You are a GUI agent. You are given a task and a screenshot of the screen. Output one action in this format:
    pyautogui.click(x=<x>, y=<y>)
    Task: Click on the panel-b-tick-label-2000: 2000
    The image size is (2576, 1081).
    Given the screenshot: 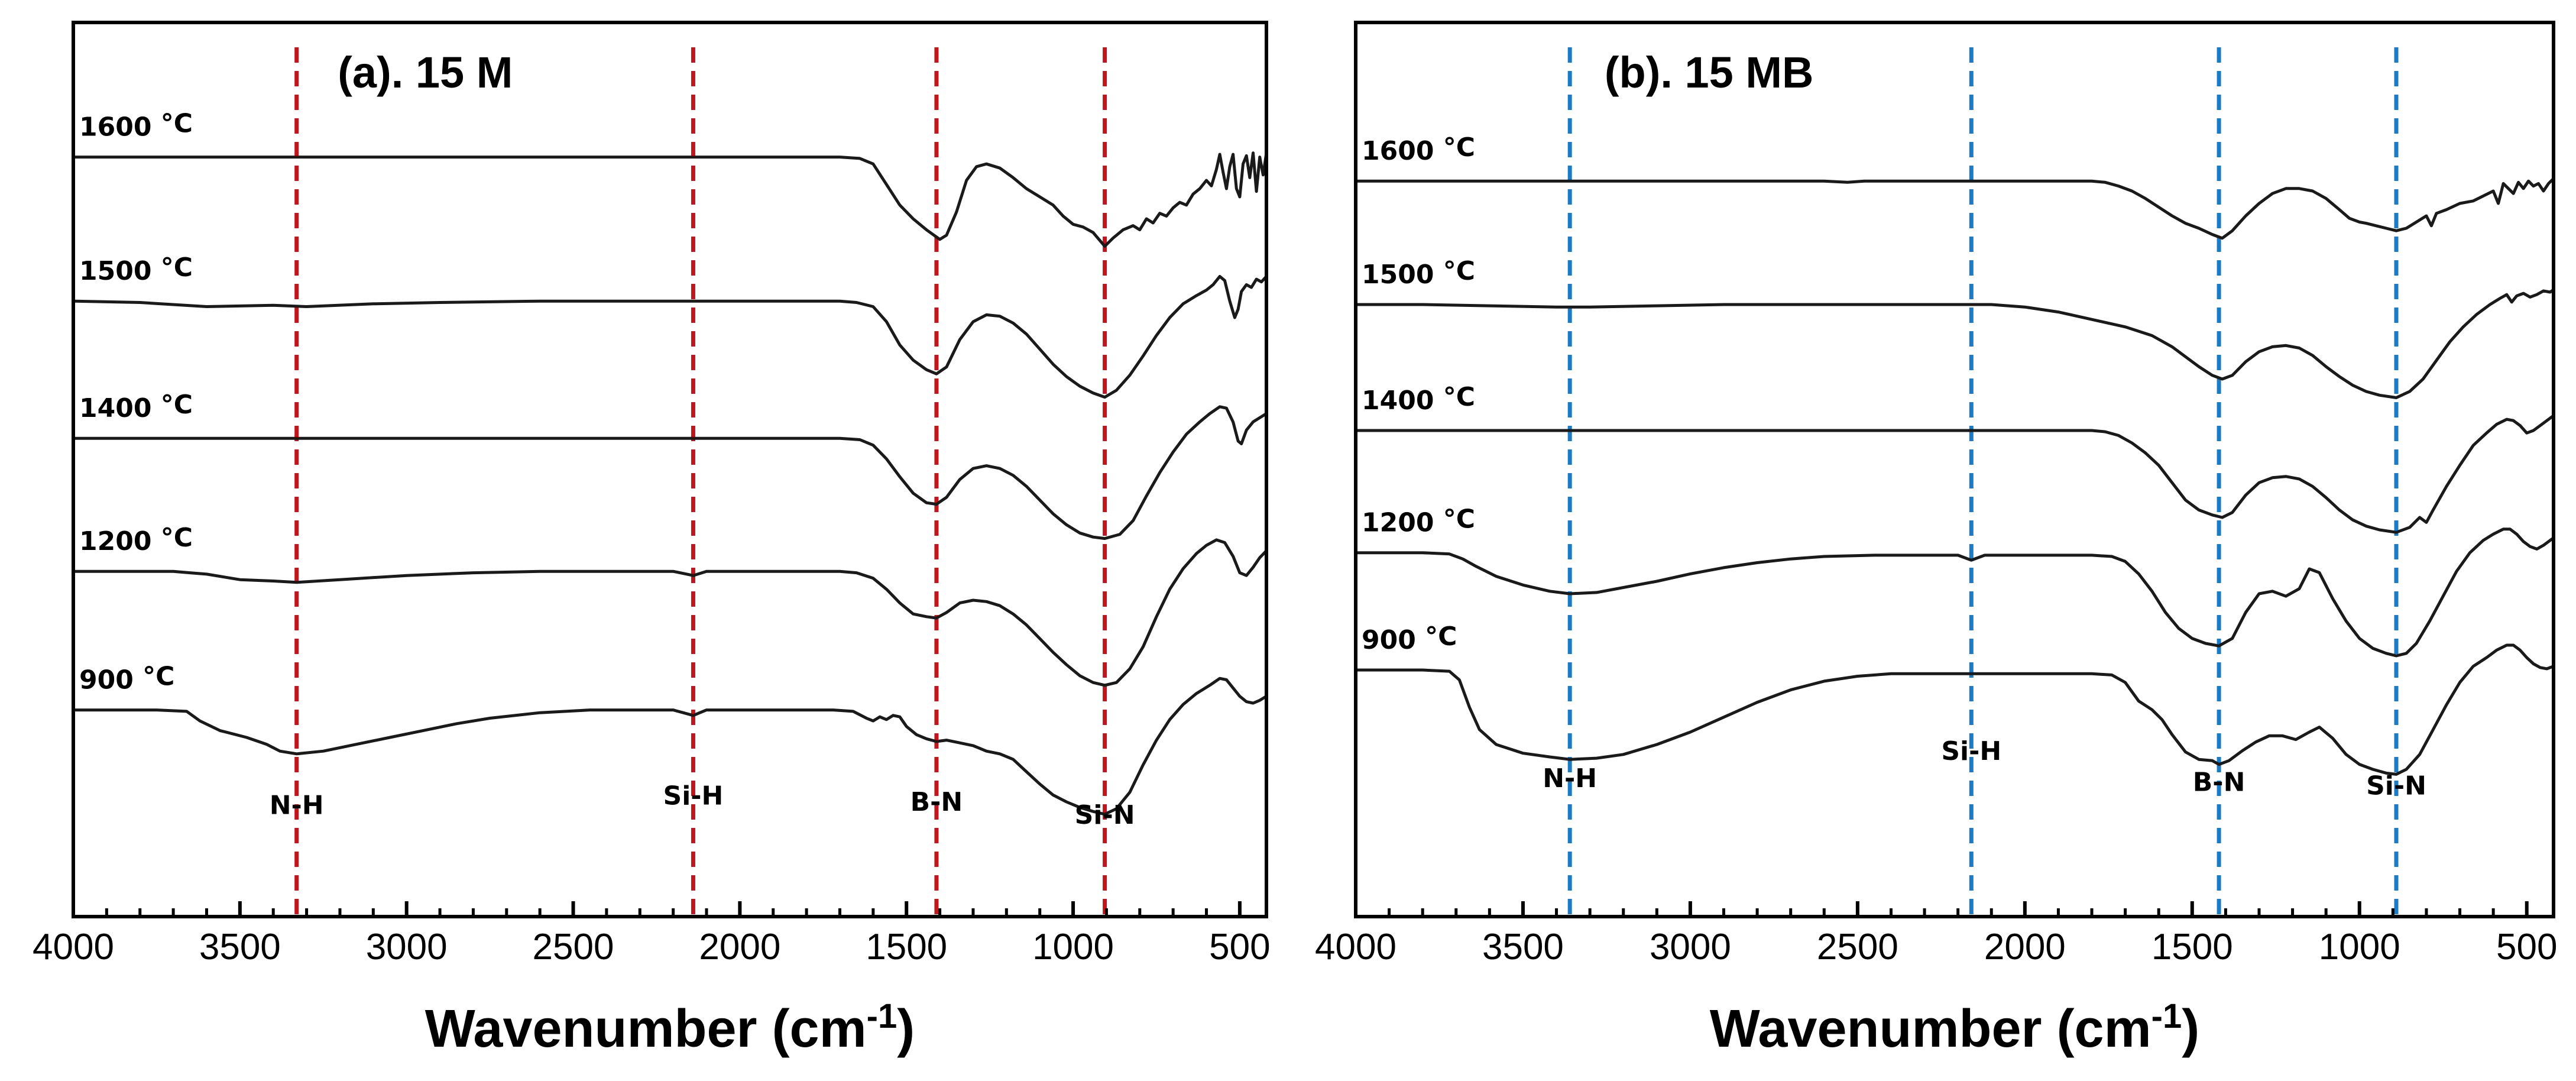 What is the action you would take?
    pyautogui.click(x=2025, y=947)
    